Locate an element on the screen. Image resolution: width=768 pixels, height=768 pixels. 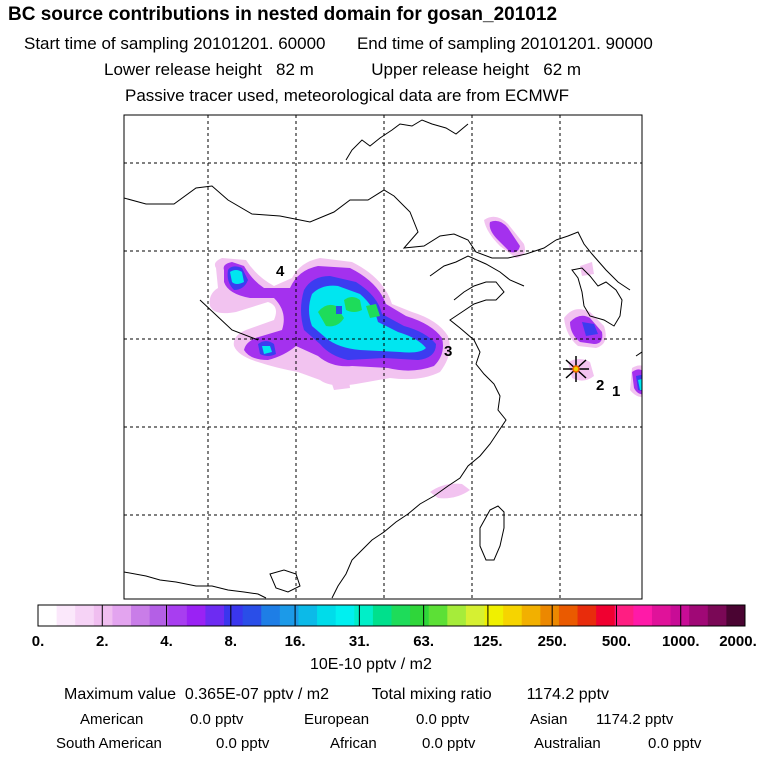
upper-height-value: 62 m is located at coordinates (562, 69).